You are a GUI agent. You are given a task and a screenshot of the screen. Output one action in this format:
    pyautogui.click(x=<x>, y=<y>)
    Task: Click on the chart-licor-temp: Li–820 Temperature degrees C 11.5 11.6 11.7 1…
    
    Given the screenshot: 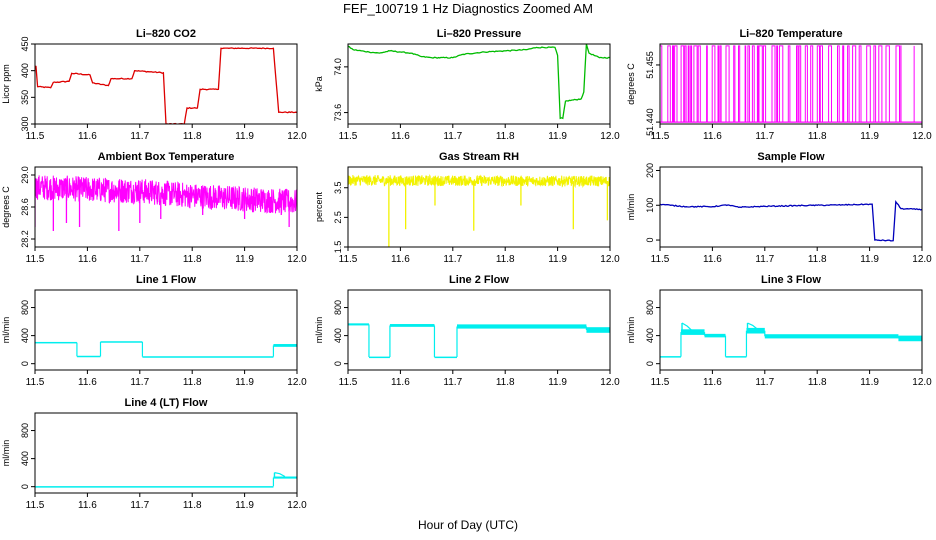 What is the action you would take?
    pyautogui.click(x=779, y=85)
    